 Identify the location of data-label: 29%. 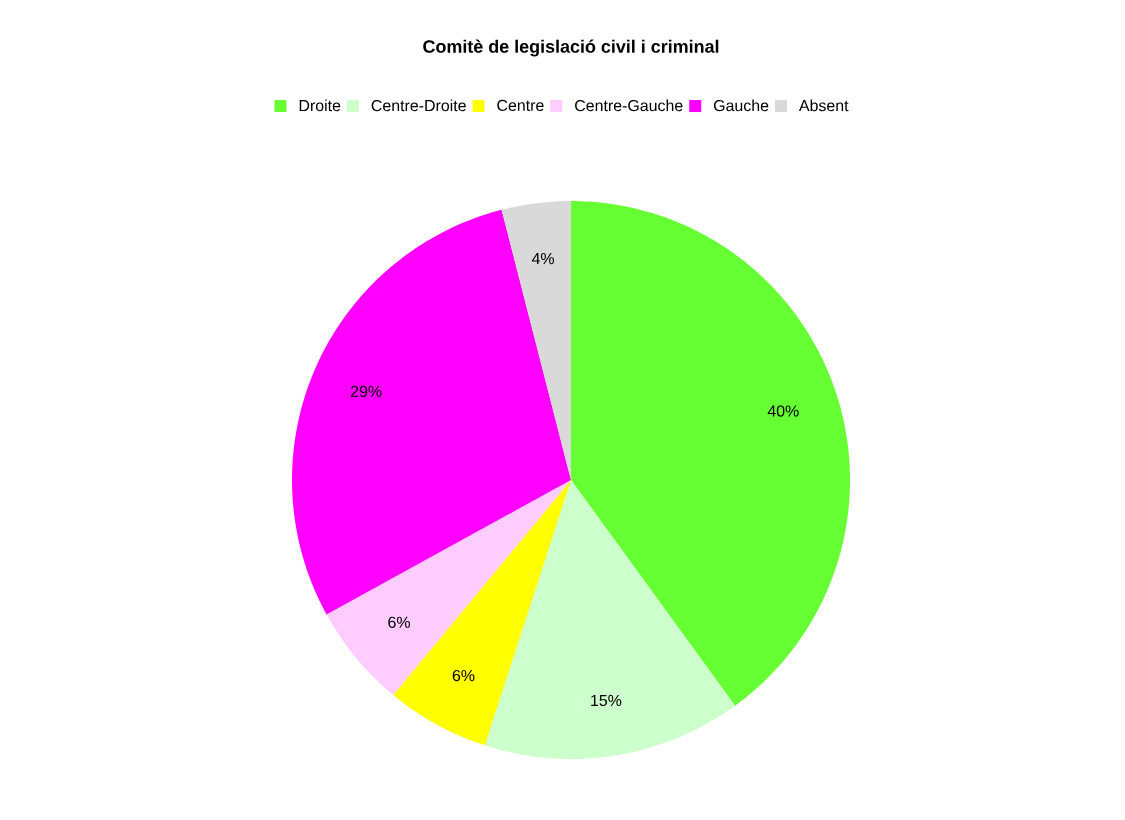
(366, 391).